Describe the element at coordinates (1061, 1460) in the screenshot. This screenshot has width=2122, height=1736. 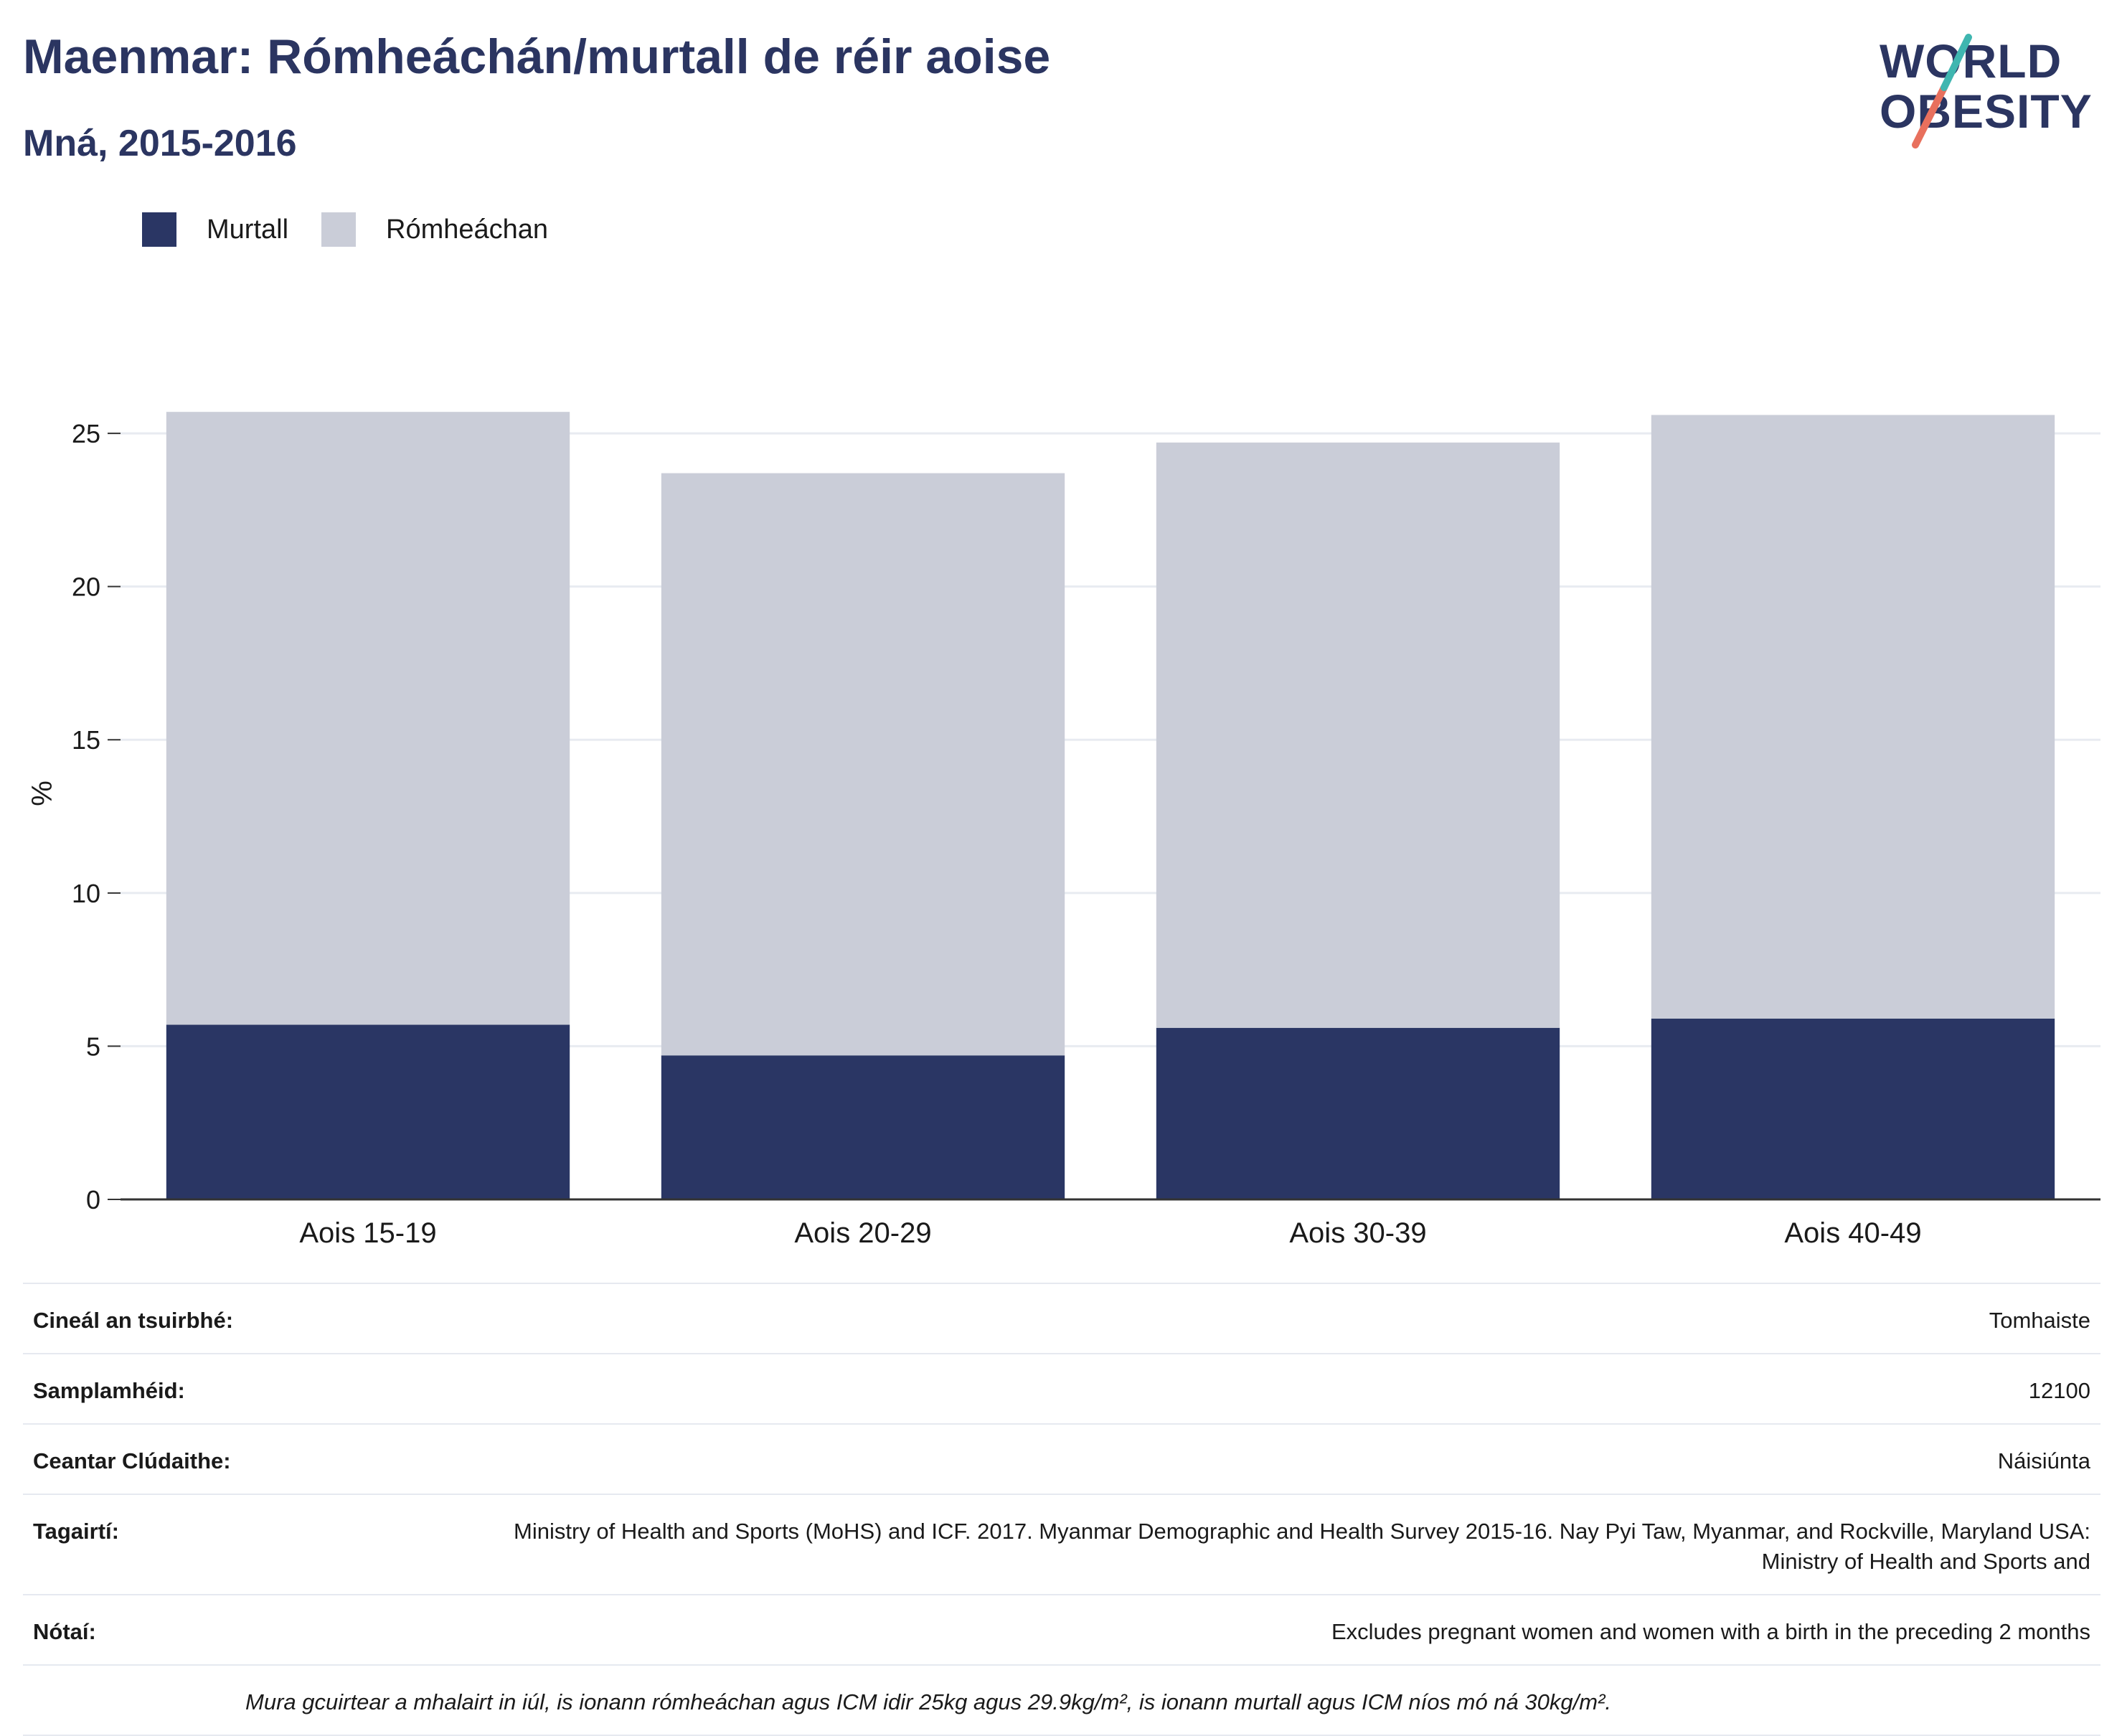
I see `info-row-coverage: Ceantar Clúdaithe: Náisiúnta` at that location.